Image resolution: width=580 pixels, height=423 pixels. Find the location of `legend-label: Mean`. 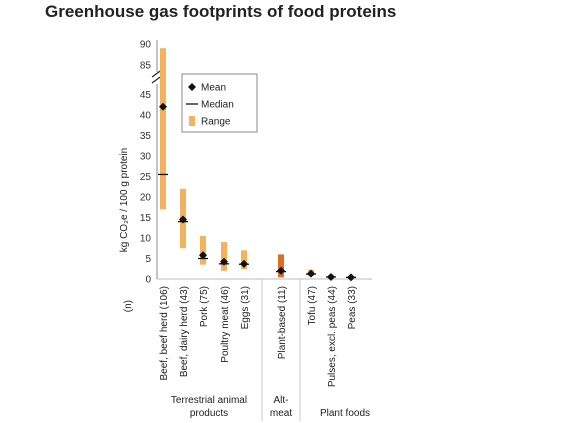

legend-label: Mean is located at coordinates (213, 88).